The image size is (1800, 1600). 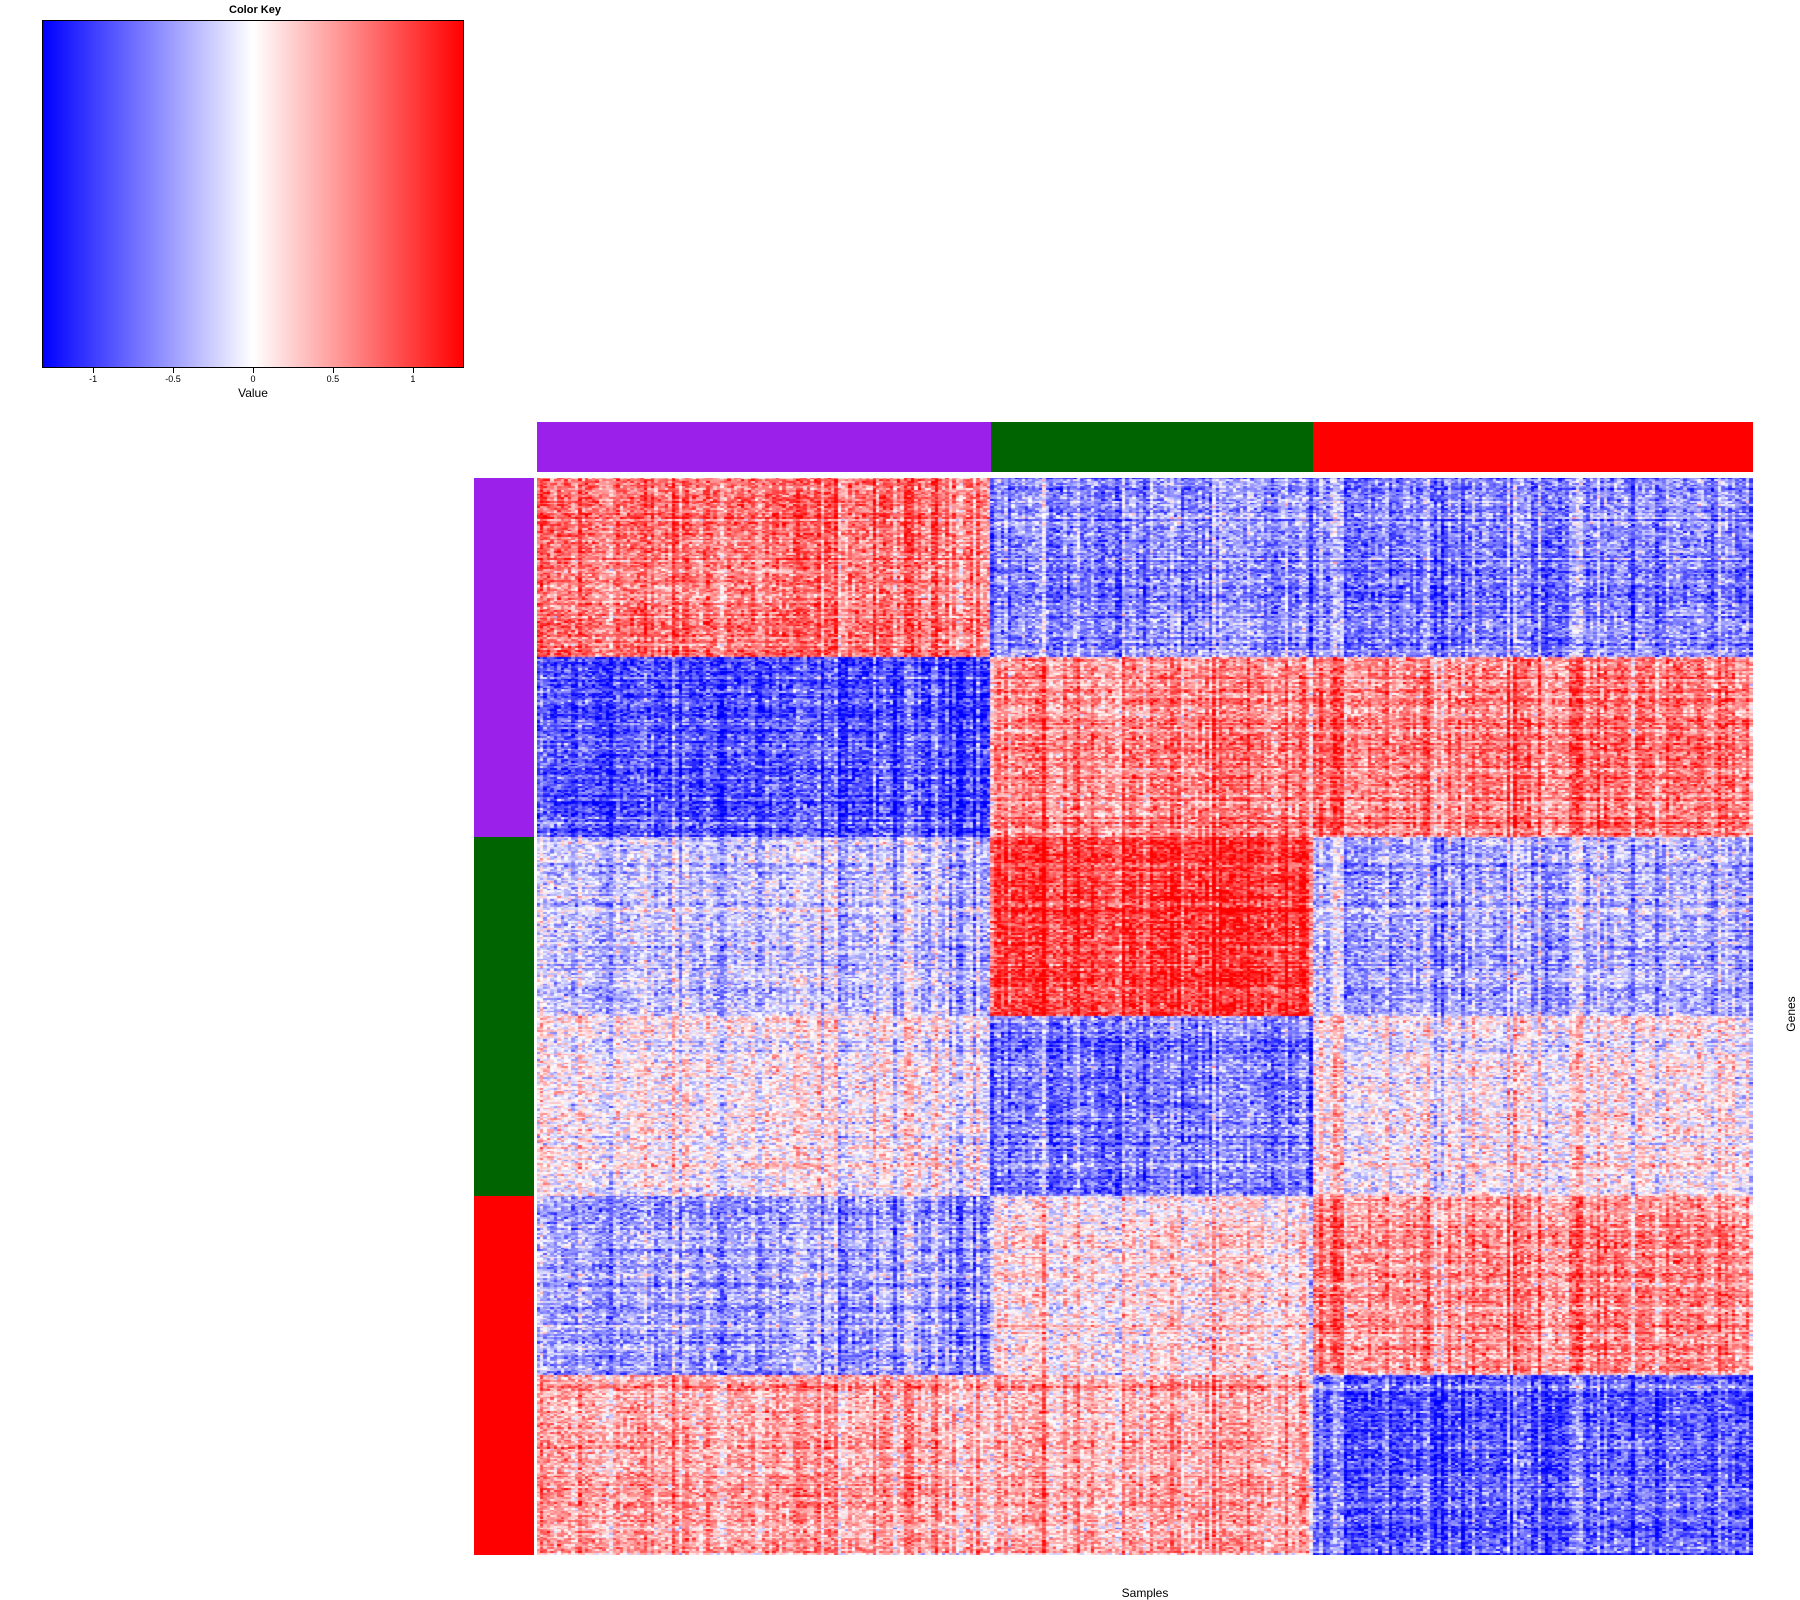 I want to click on color-key-tick-label: 0, so click(x=253, y=379).